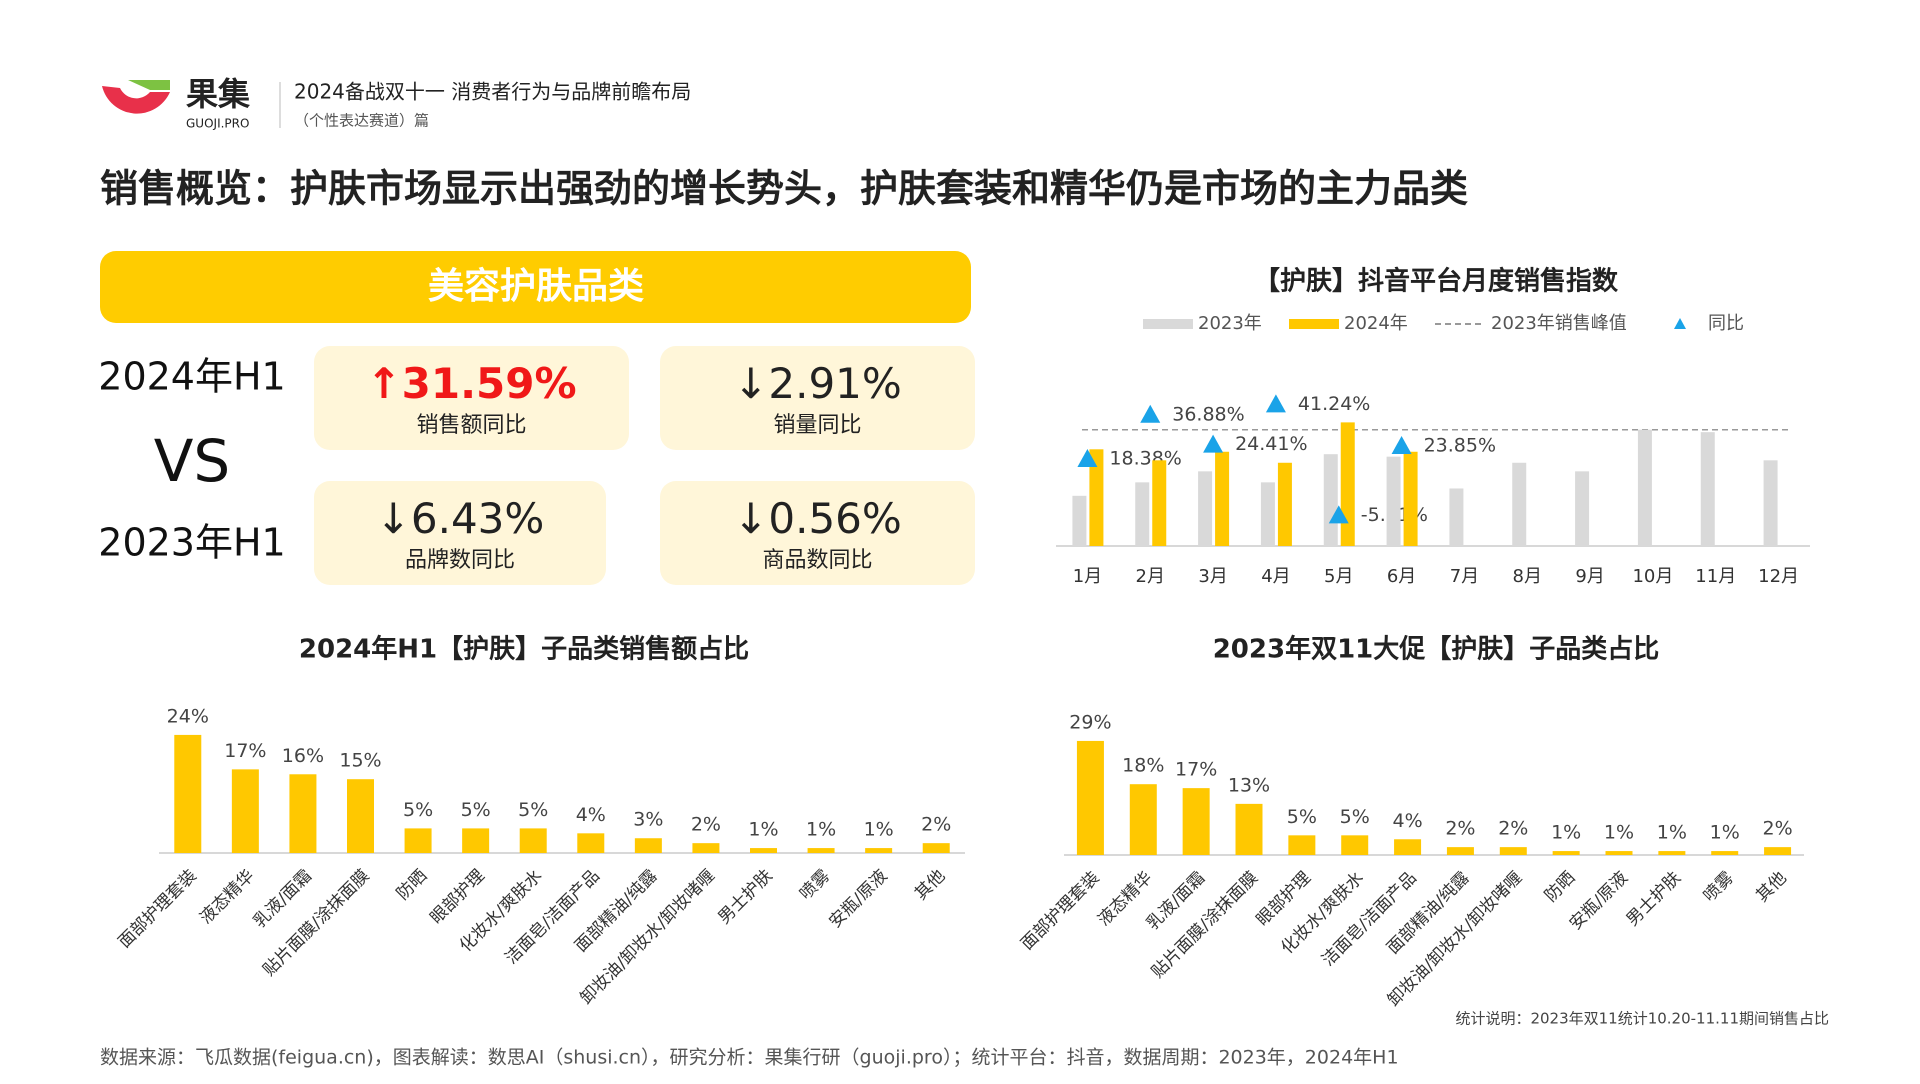 This screenshot has height=1084, width=1920. I want to click on kpi-number: 6.43%, so click(477, 518).